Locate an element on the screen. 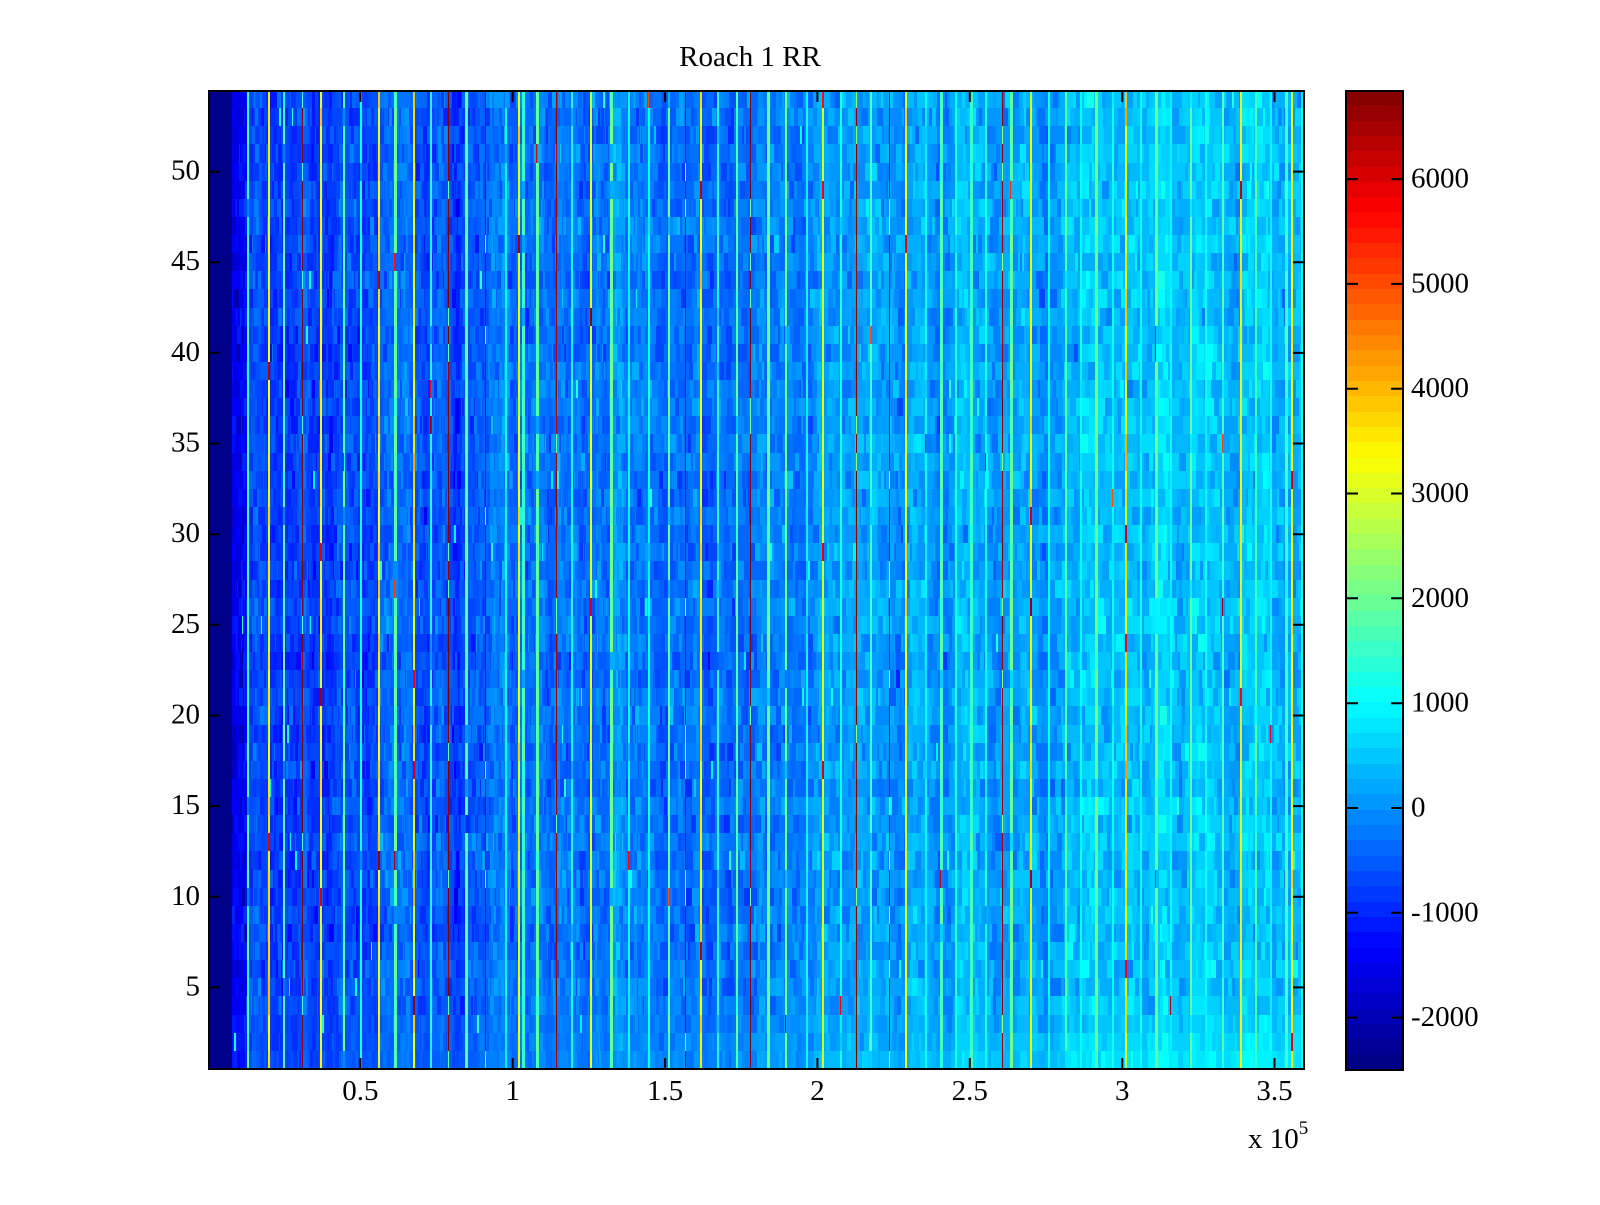  svg-text: 3 is located at coordinates (1122, 1091).